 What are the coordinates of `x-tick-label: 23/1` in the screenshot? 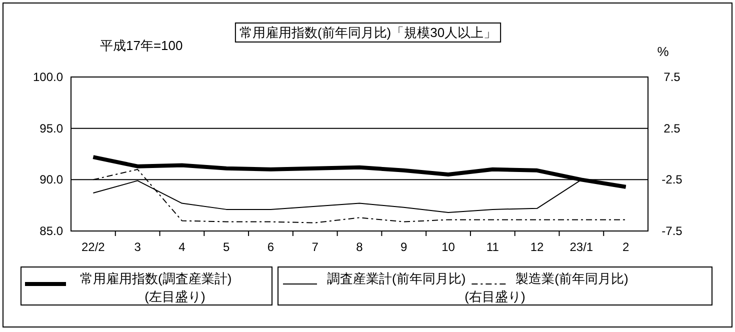 It's located at (582, 247).